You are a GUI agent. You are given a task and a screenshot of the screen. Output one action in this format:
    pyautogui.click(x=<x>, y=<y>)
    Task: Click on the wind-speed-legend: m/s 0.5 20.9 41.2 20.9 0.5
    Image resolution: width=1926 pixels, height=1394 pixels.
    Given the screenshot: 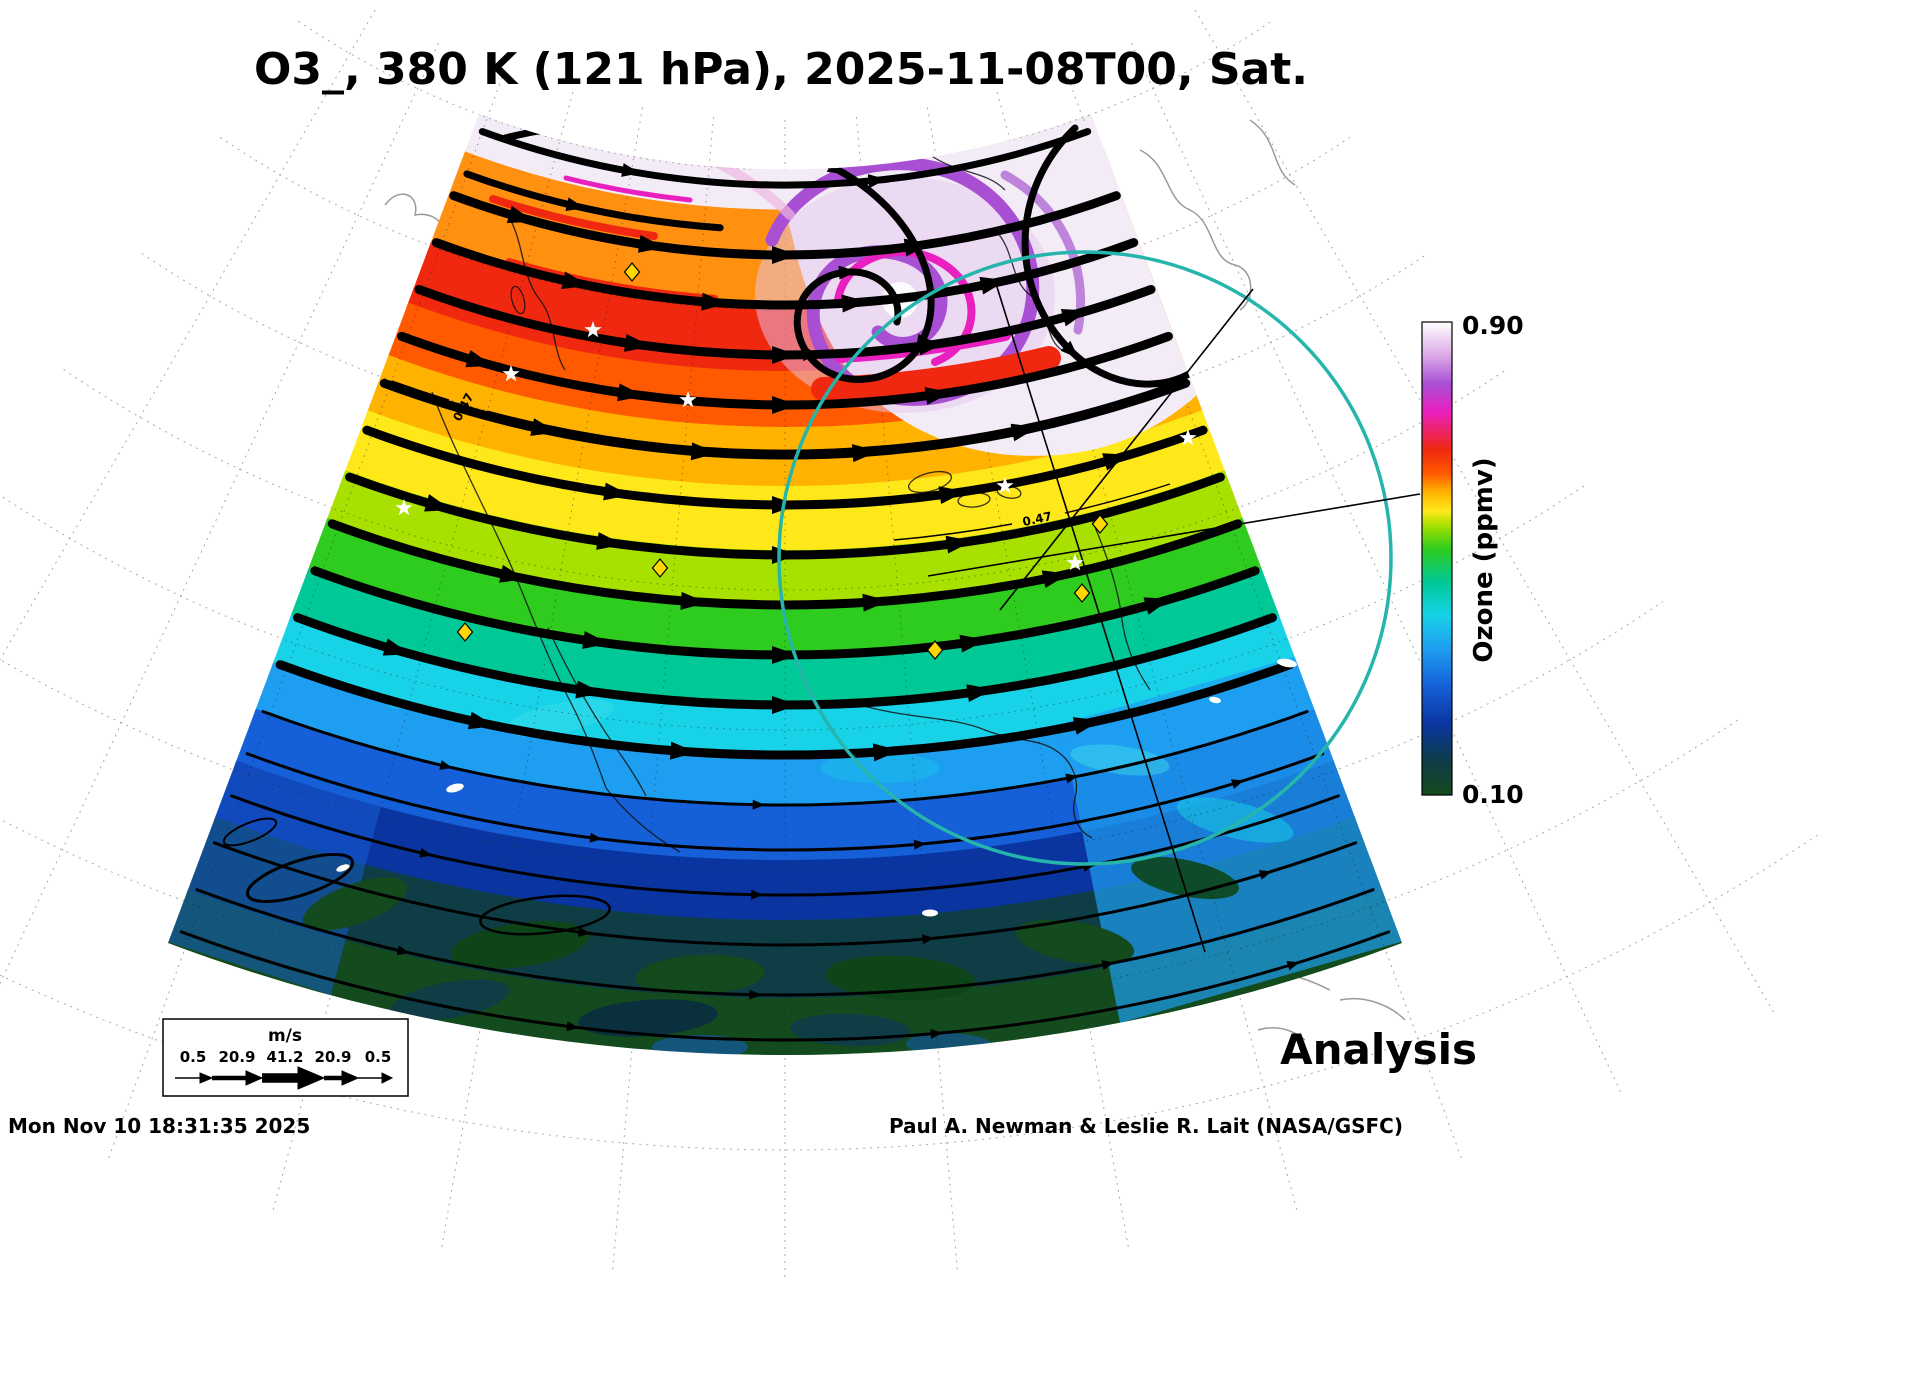 What is the action you would take?
    pyautogui.click(x=285, y=1057)
    